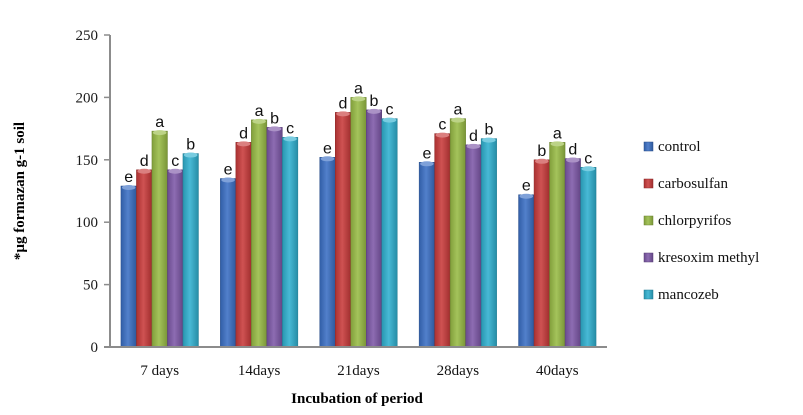  I want to click on y-tick-label: 200, so click(87, 98).